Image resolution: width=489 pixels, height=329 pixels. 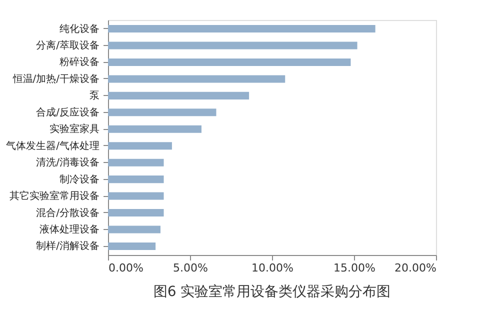 What do you see at coordinates (273, 268) in the screenshot?
I see `x-tick-label: 10.00%` at bounding box center [273, 268].